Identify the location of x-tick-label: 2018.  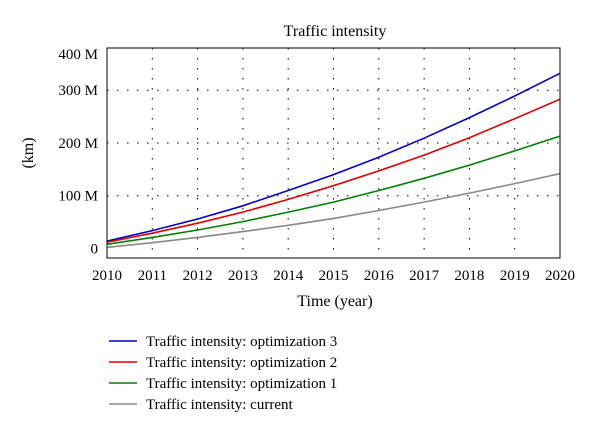
(469, 276).